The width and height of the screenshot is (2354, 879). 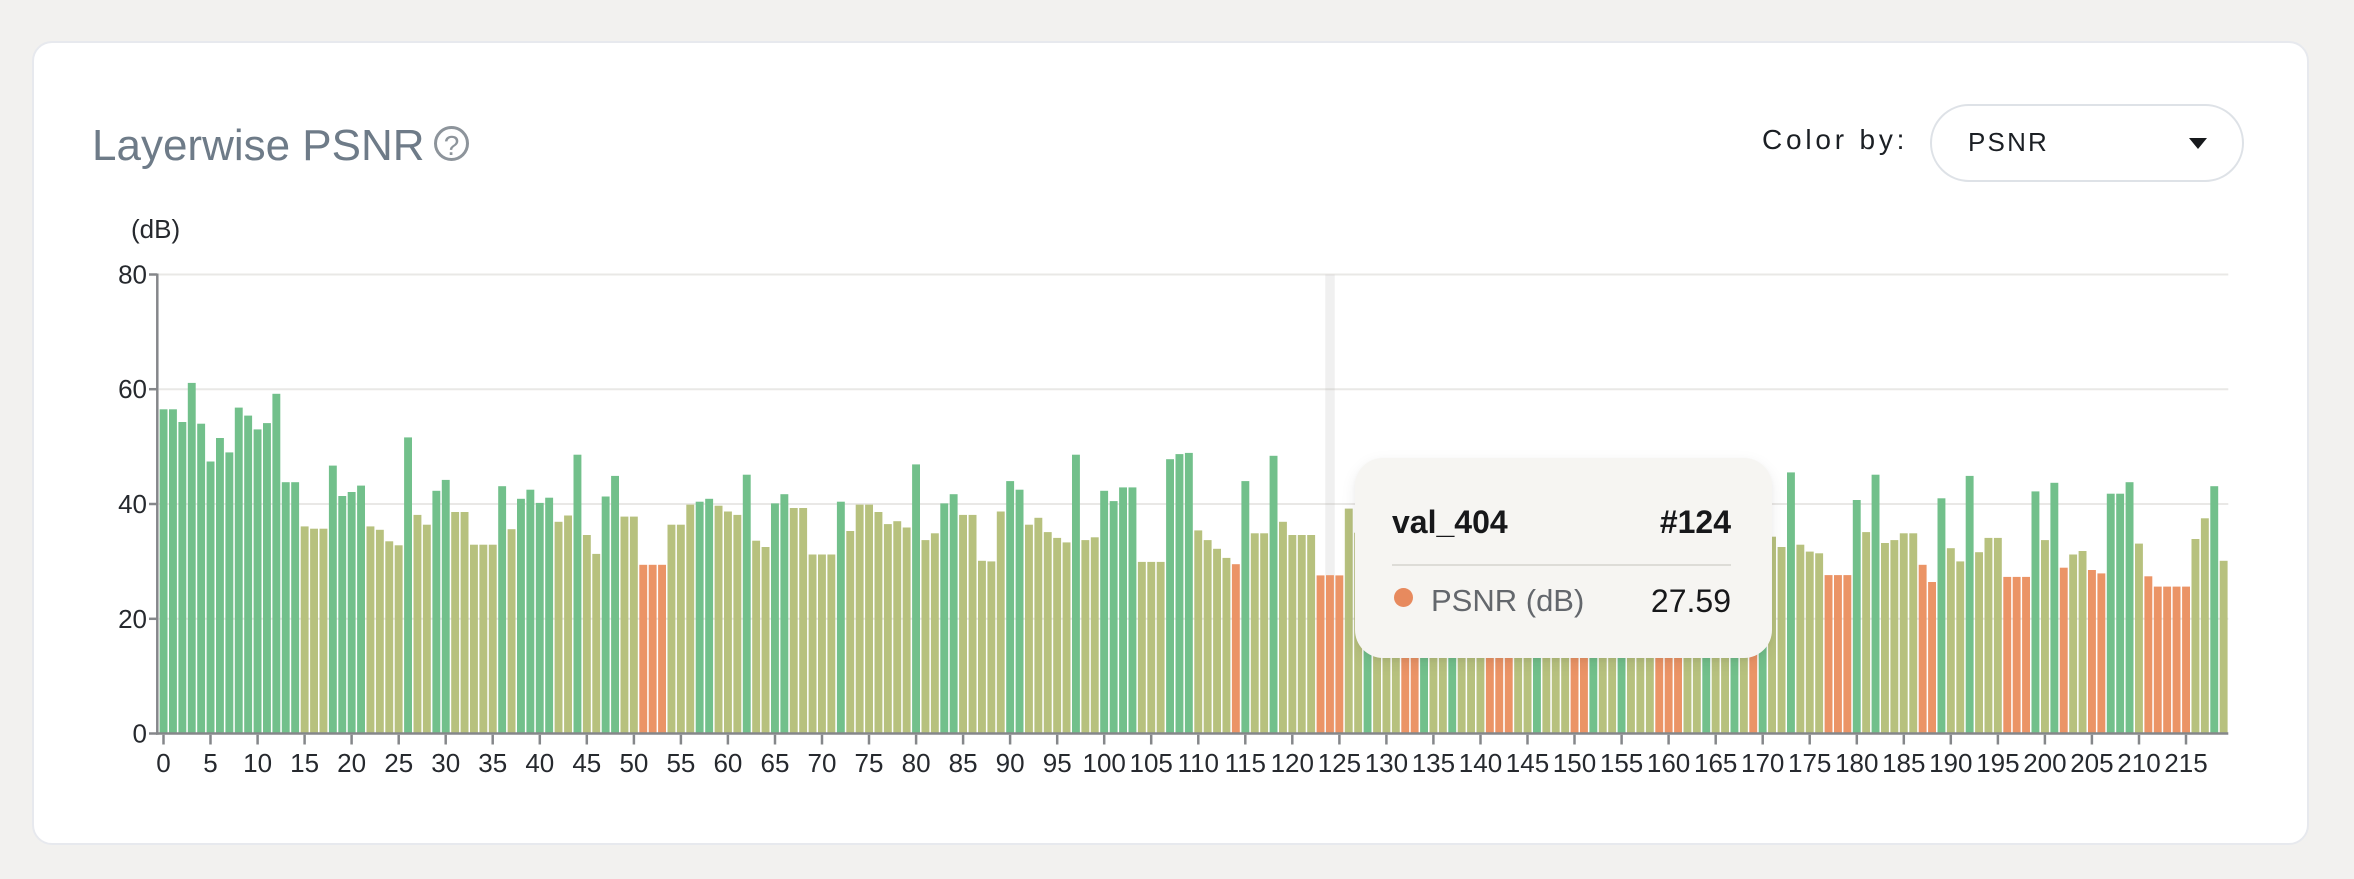 I want to click on svg-text: 210, so click(x=2138, y=763).